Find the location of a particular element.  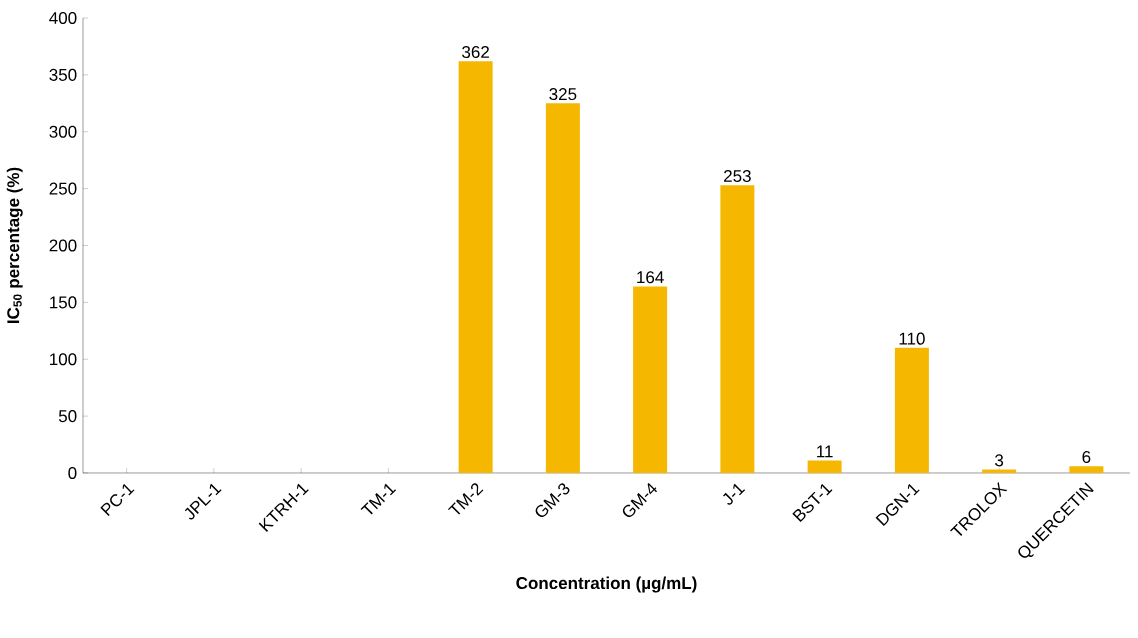

y-axis-title: IC$_{50}$ percentage (%) is located at coordinates (14, 245).